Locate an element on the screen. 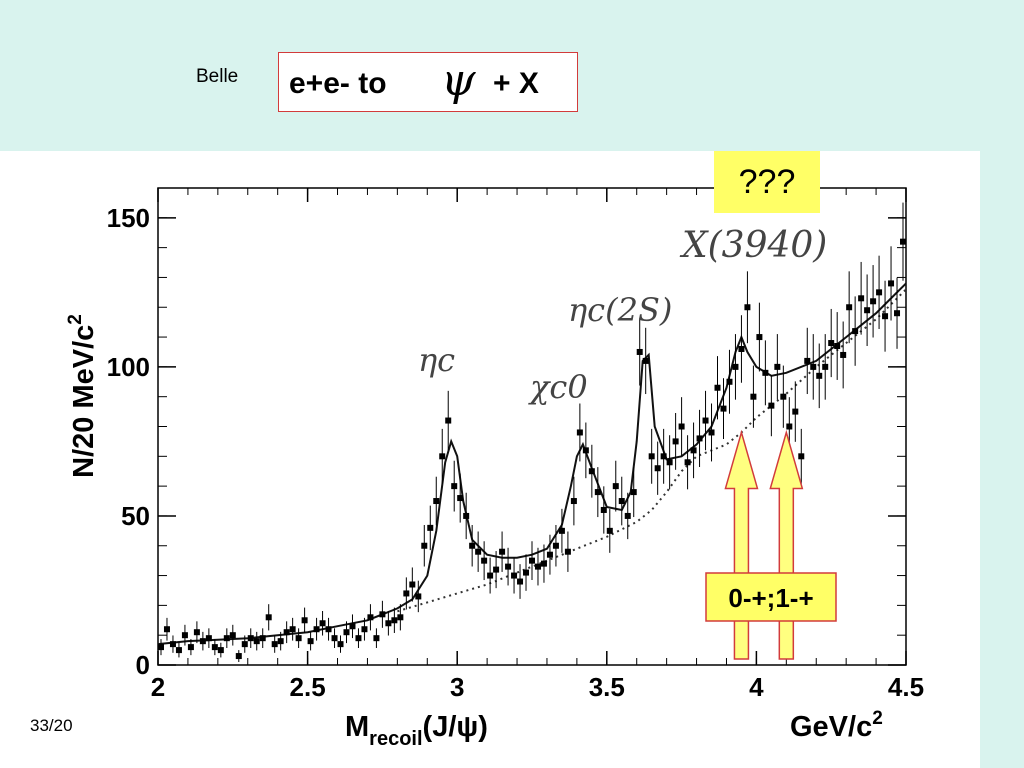  slide-number: 33/20 is located at coordinates (51, 725).